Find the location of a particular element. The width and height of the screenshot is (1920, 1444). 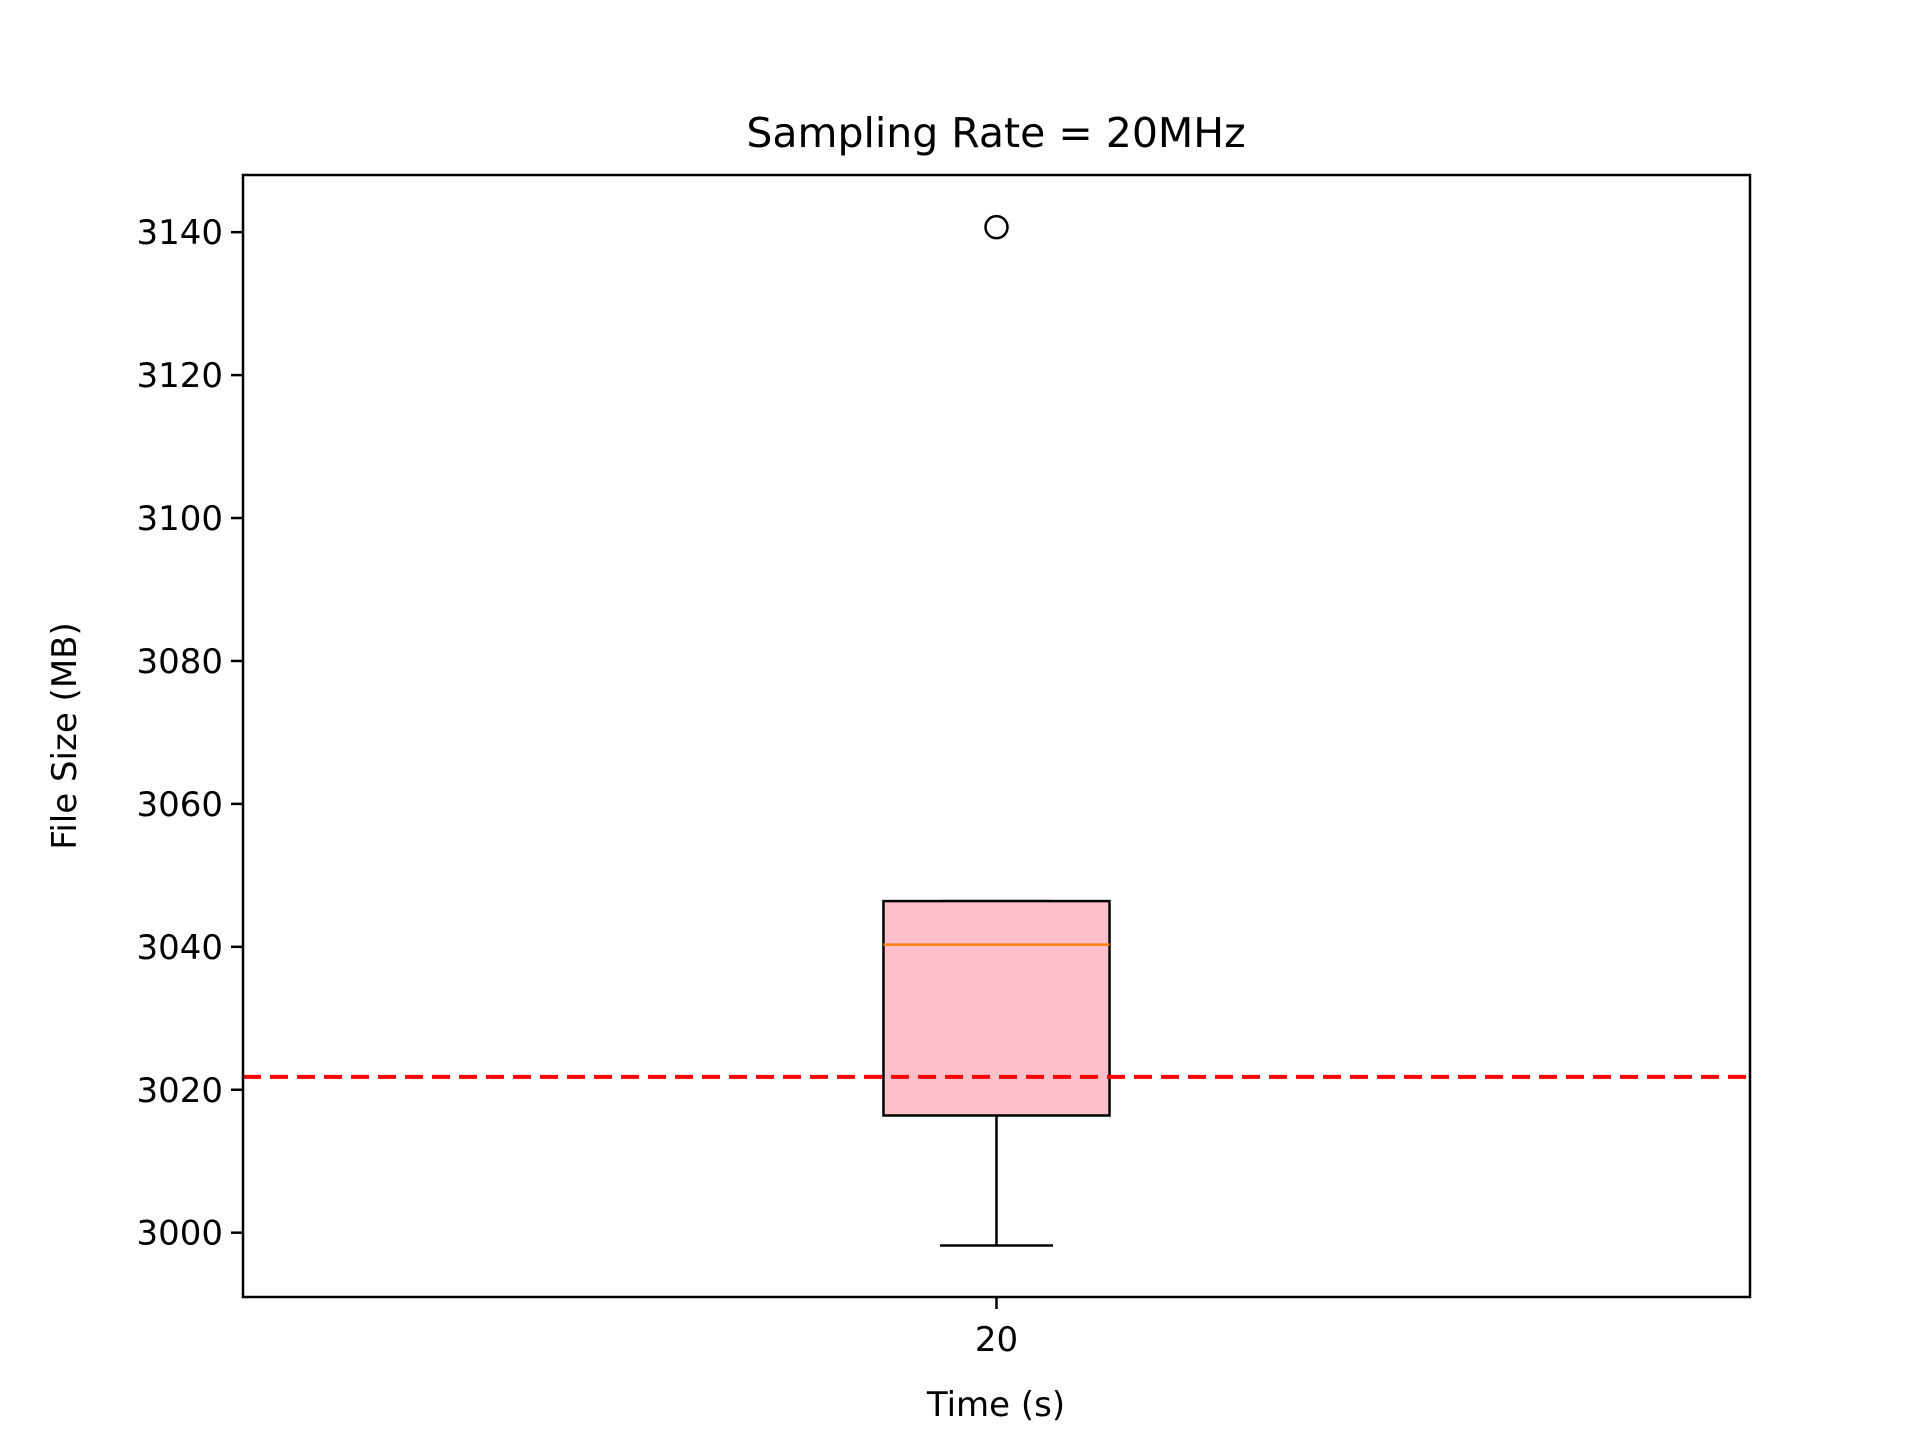

y-tick-label: 3060 is located at coordinates (179, 805).